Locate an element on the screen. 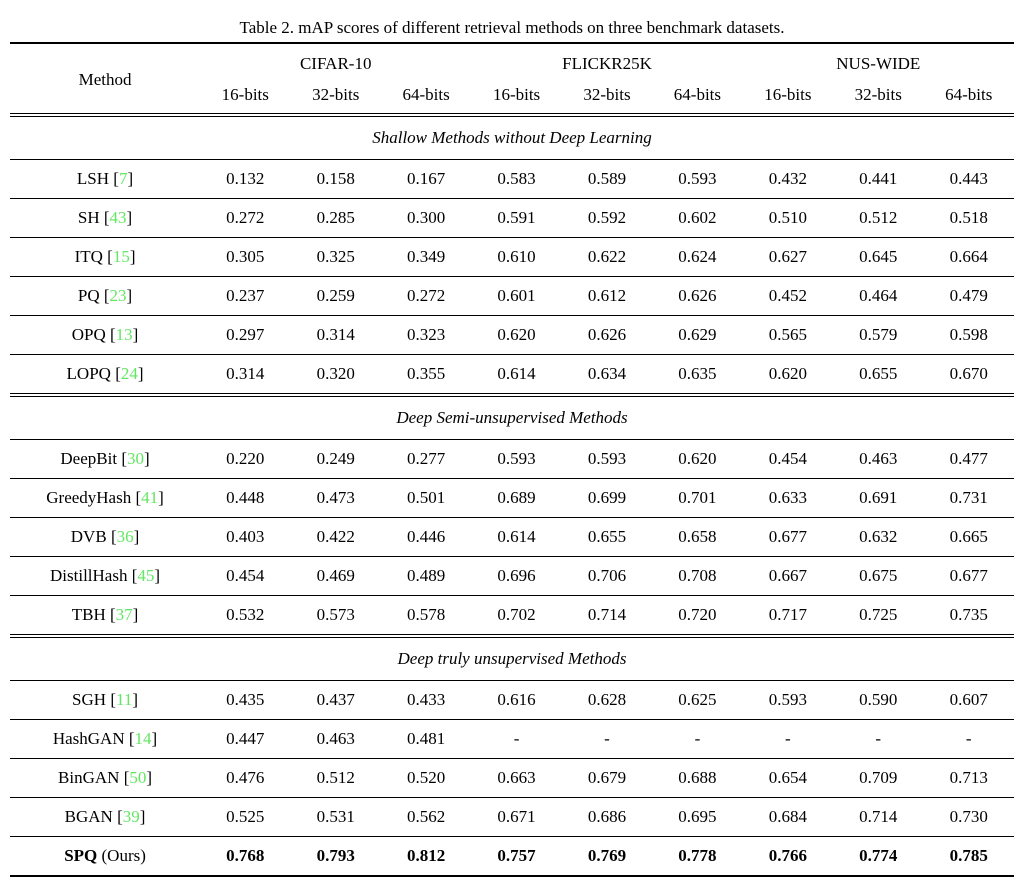  value-cell: 0.518 is located at coordinates (968, 218).